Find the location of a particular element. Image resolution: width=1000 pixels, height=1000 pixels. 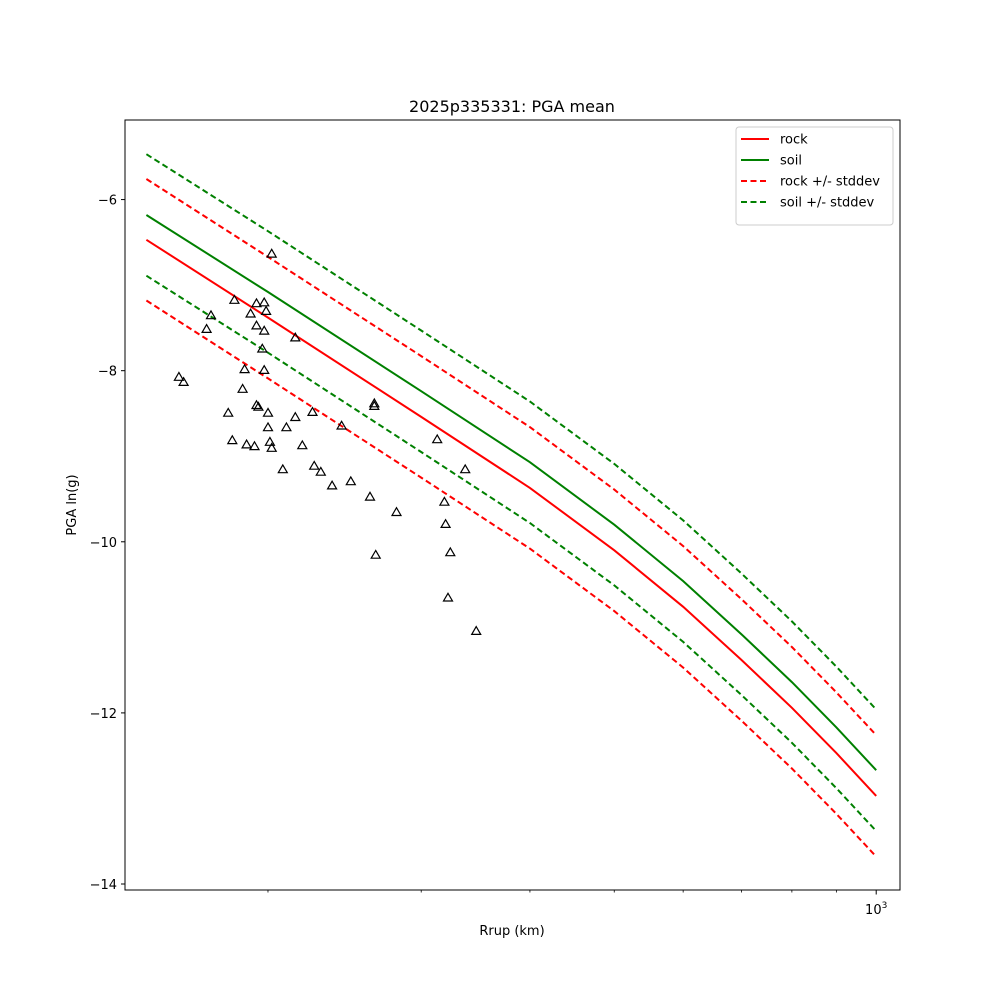

legend-label-rock: rock is located at coordinates (794, 140).